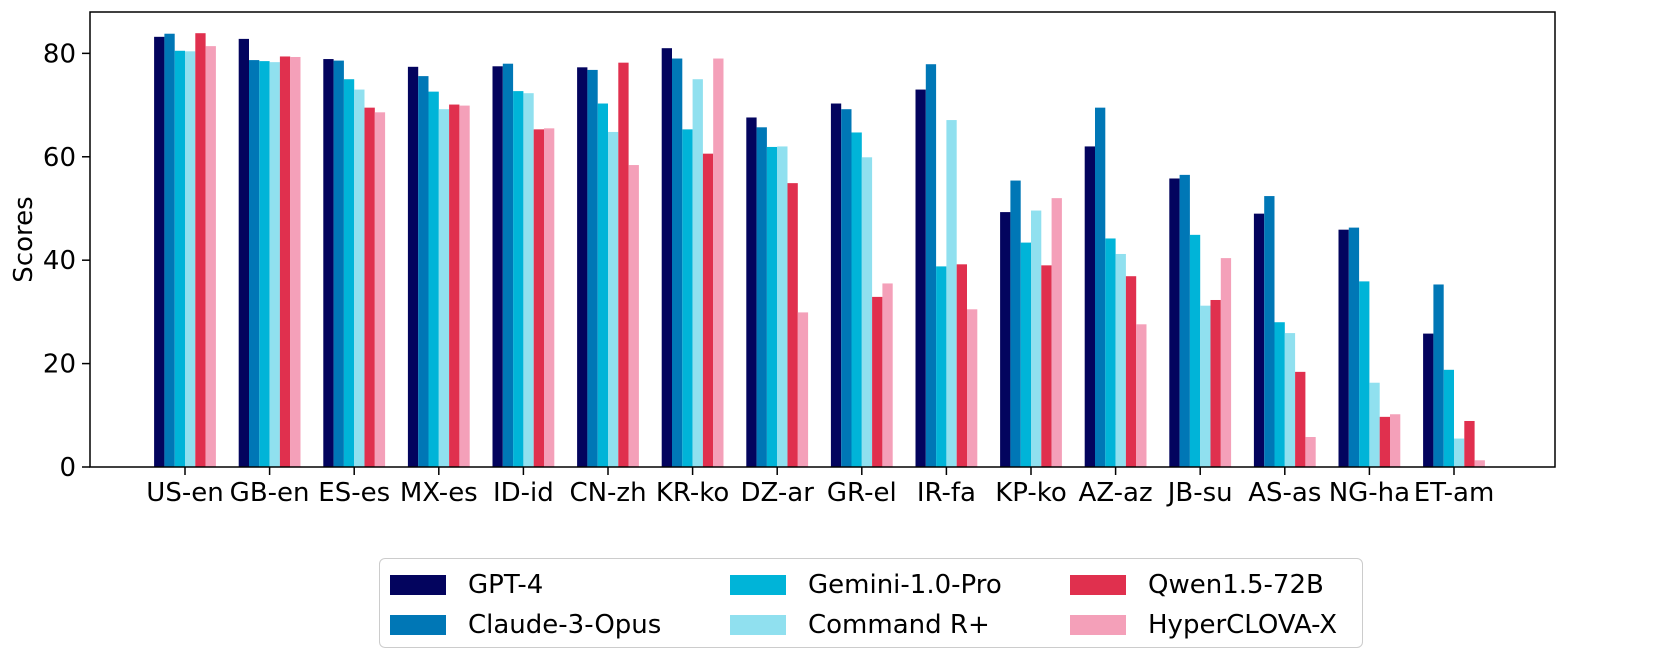 Image resolution: width=1661 pixels, height=660 pixels. What do you see at coordinates (931, 265) in the screenshot?
I see `bar-claude-3-opus-ir-fa` at bounding box center [931, 265].